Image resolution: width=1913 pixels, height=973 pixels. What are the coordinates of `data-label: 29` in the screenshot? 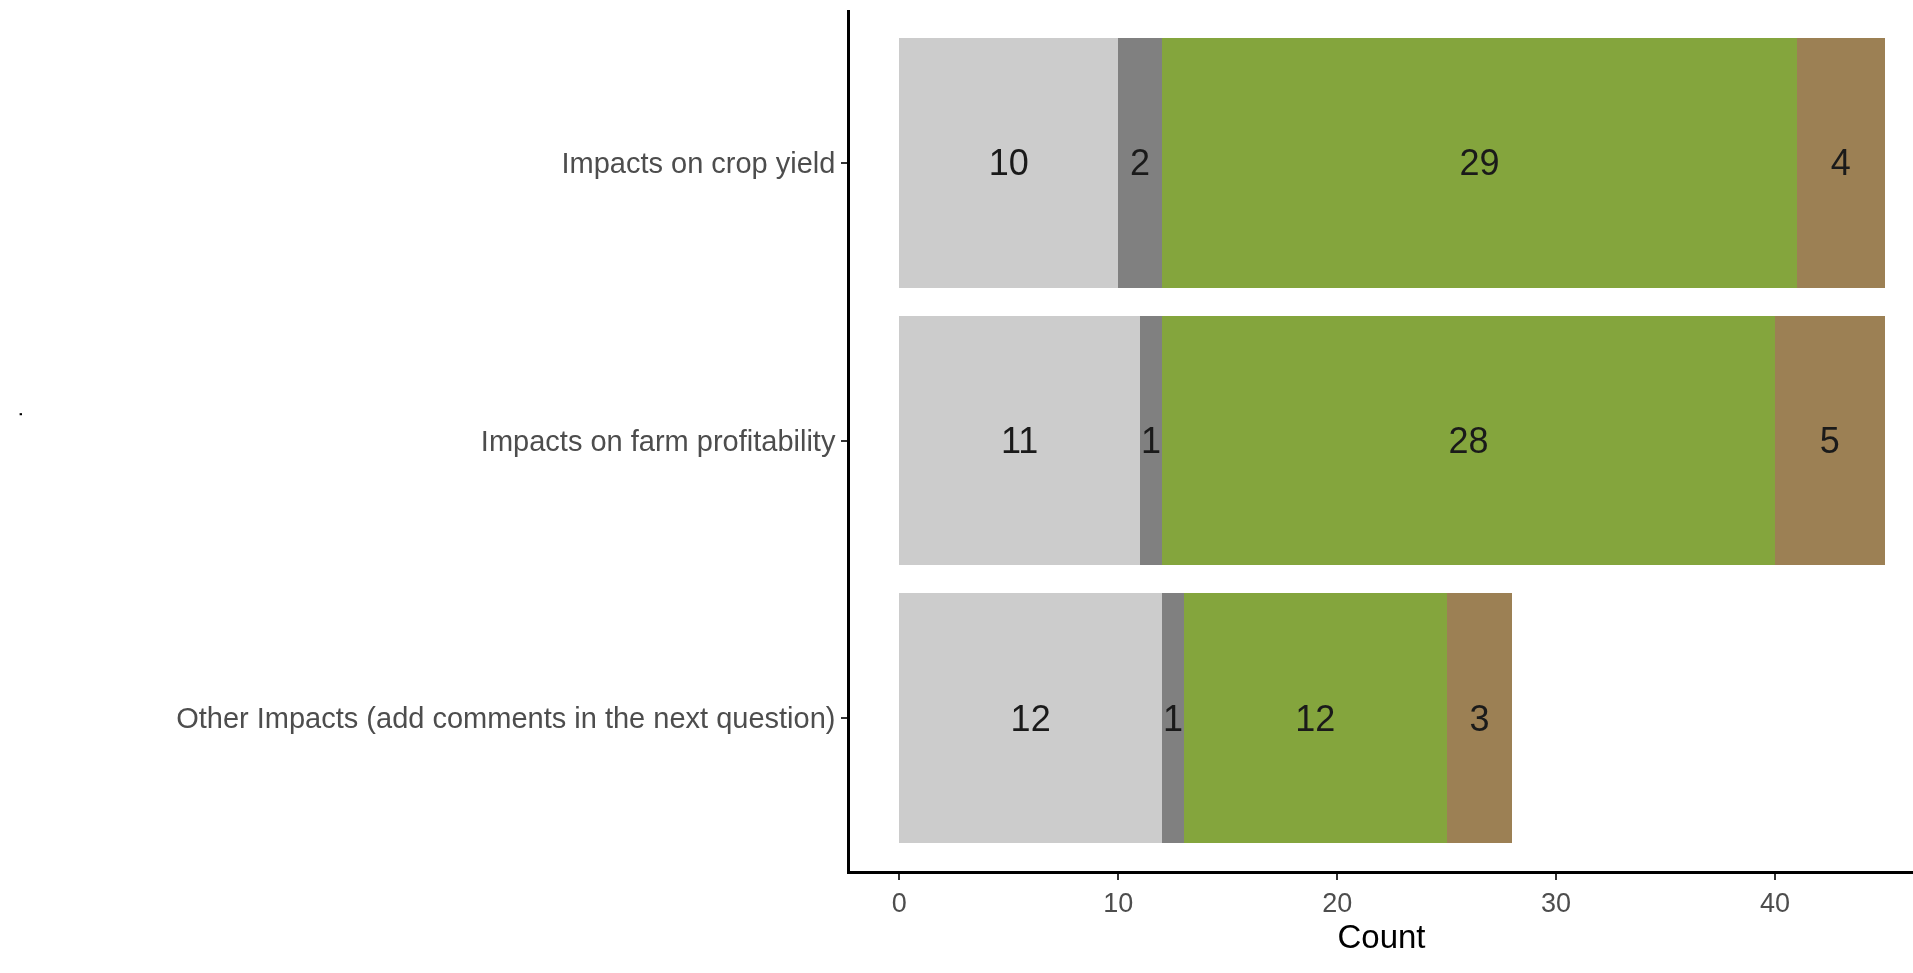 It's located at (1479, 163).